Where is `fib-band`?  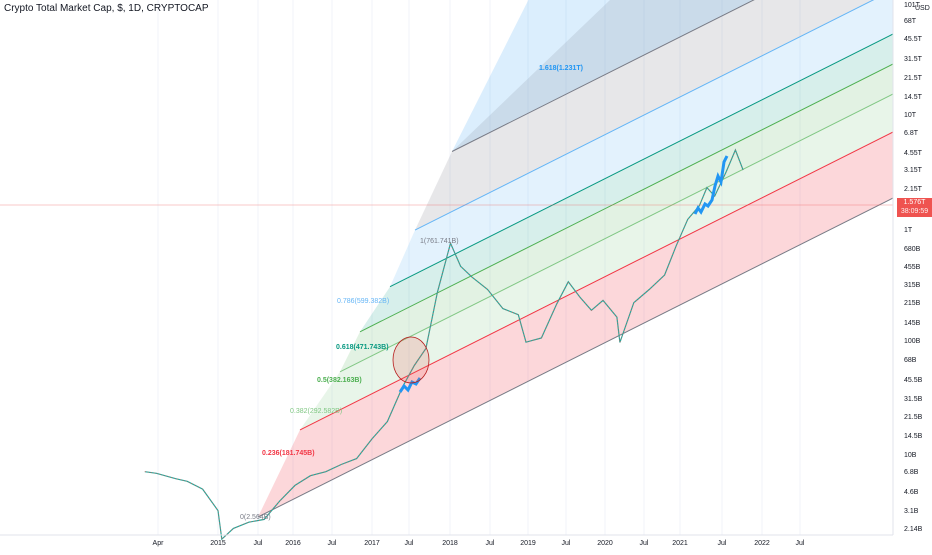
fib-band is located at coordinates (603, 76).